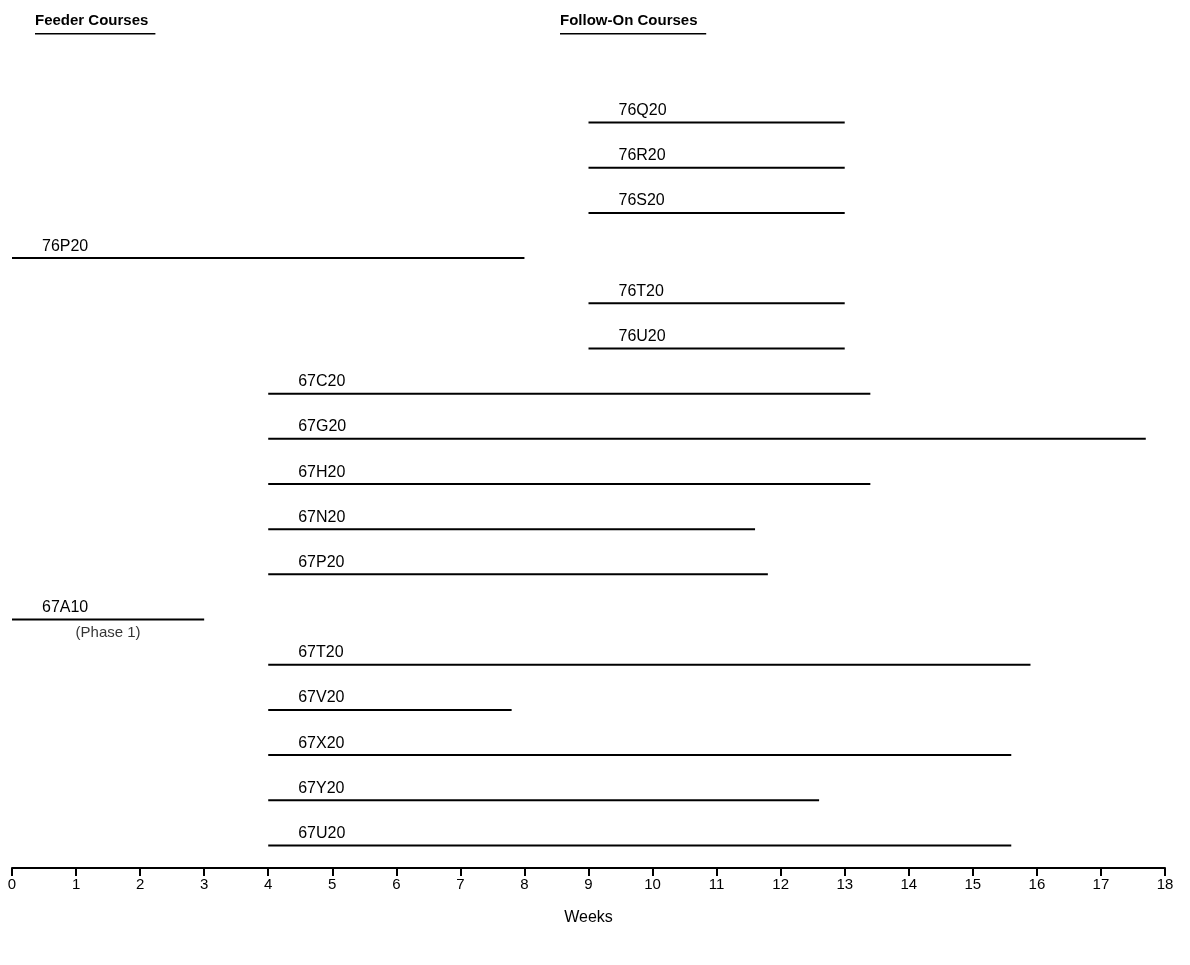 This screenshot has width=1190, height=965. I want to click on x-tick-label: 2, so click(140, 883).